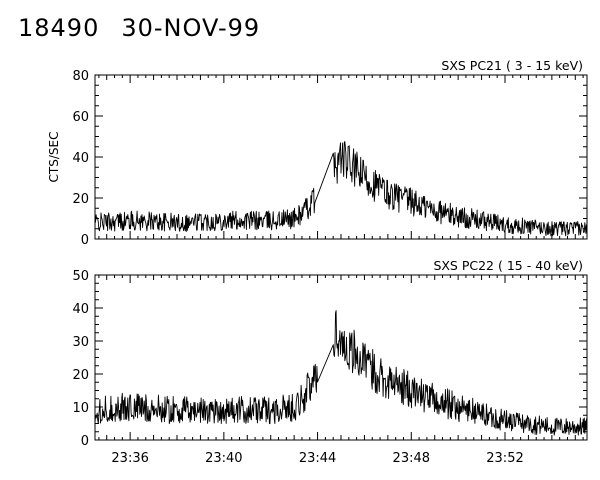 This screenshot has width=600, height=480. What do you see at coordinates (512, 65) in the screenshot?
I see `panel-title-1: SXS PC21 ( 3 - 15 keV)` at bounding box center [512, 65].